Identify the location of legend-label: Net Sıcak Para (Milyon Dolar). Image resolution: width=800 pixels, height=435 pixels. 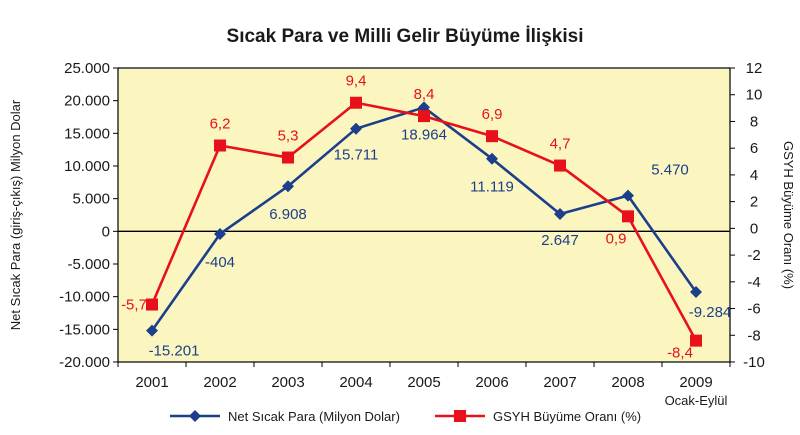
(314, 416).